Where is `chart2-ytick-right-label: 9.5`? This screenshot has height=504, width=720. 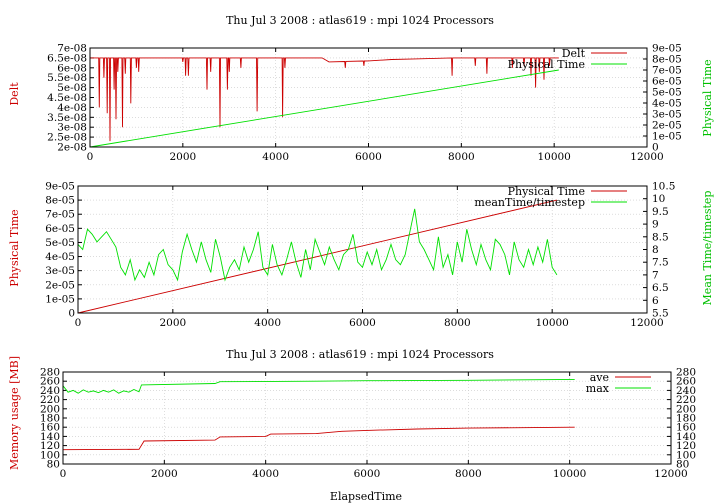 chart2-ytick-right-label: 9.5 is located at coordinates (660, 212).